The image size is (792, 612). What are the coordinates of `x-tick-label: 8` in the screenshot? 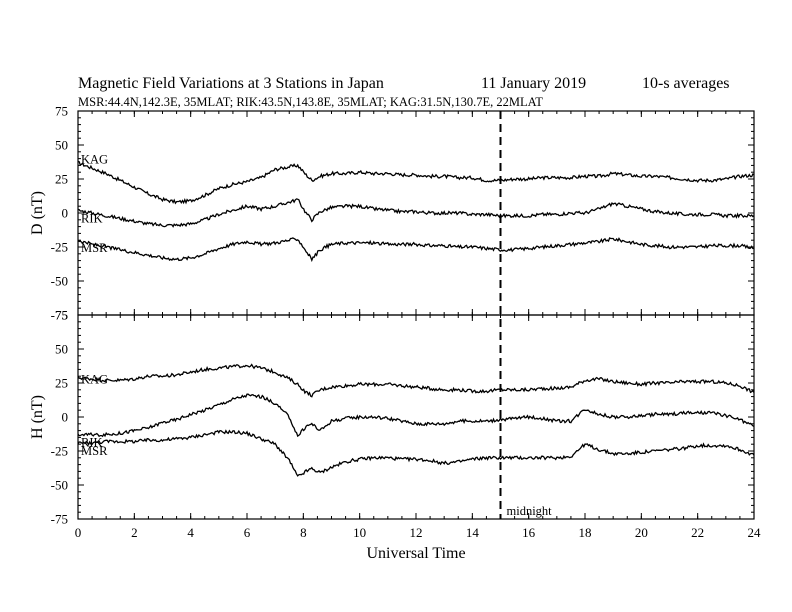 It's located at (303, 532).